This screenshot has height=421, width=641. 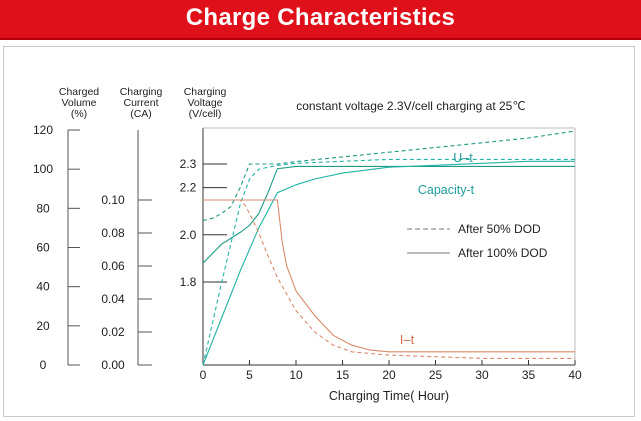 I want to click on current-curve-label: I–t, so click(x=407, y=339).